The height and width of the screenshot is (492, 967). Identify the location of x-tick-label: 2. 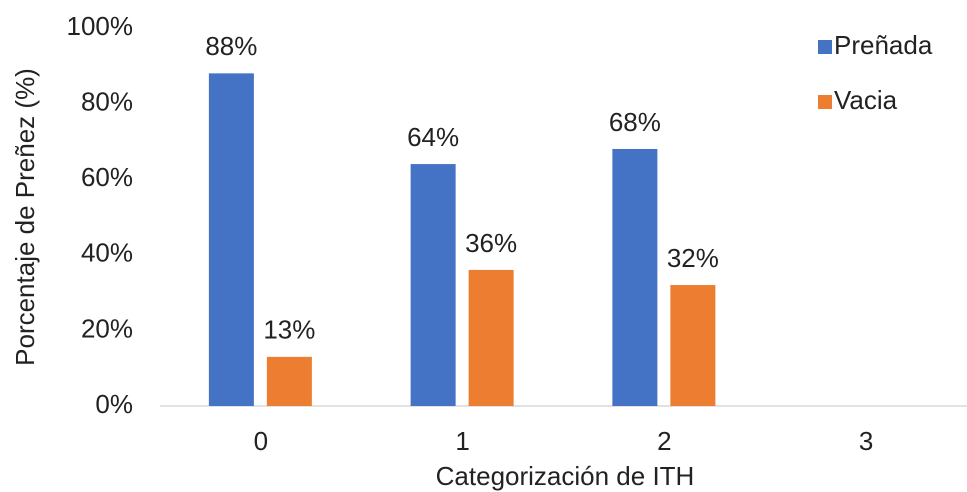
(664, 441).